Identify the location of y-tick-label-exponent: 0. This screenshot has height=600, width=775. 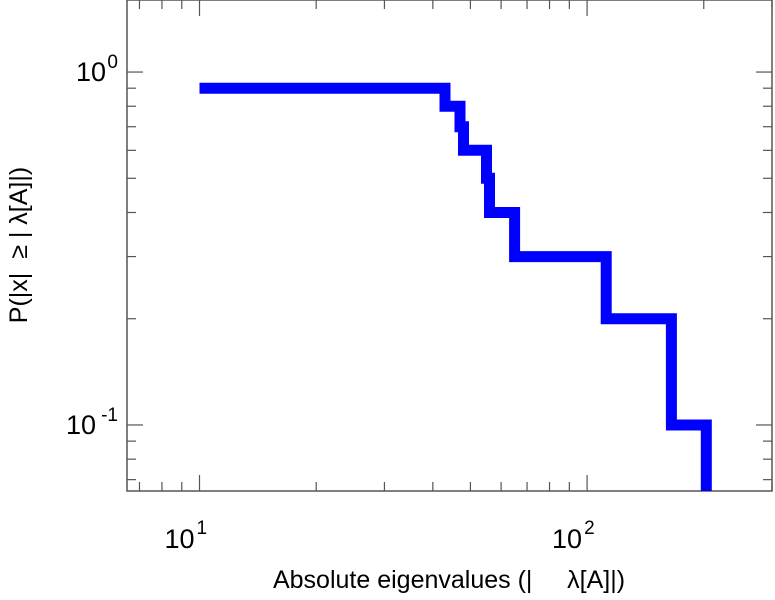
(112, 62).